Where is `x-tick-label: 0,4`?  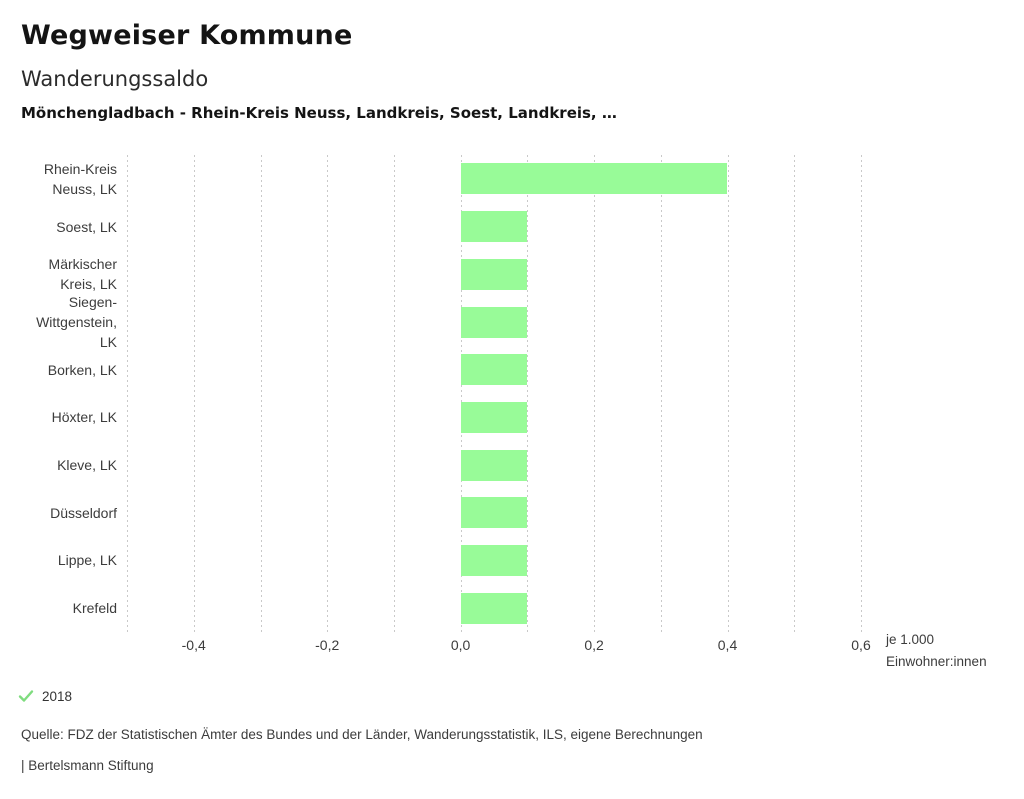 x-tick-label: 0,4 is located at coordinates (727, 645).